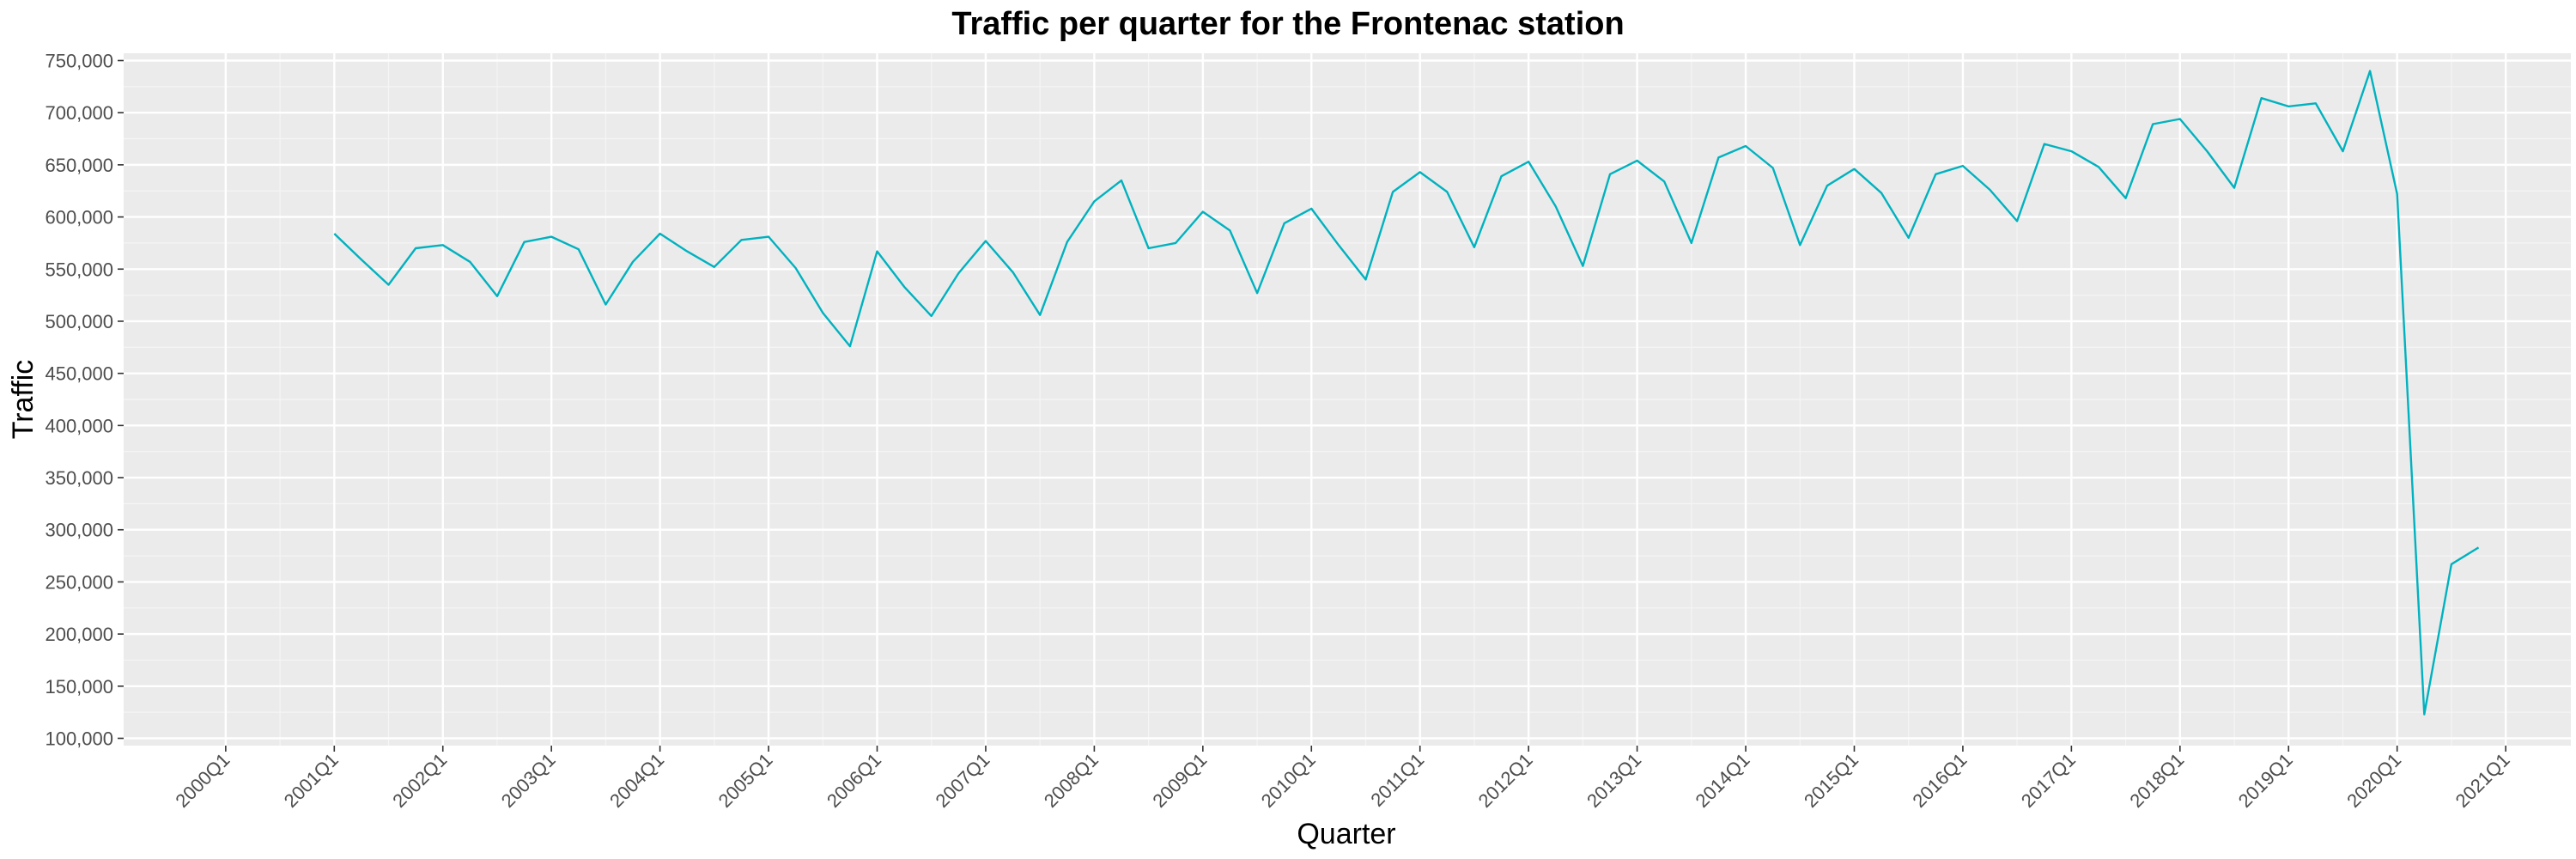  I want to click on x-tick-label: 2003Q1, so click(528, 781).